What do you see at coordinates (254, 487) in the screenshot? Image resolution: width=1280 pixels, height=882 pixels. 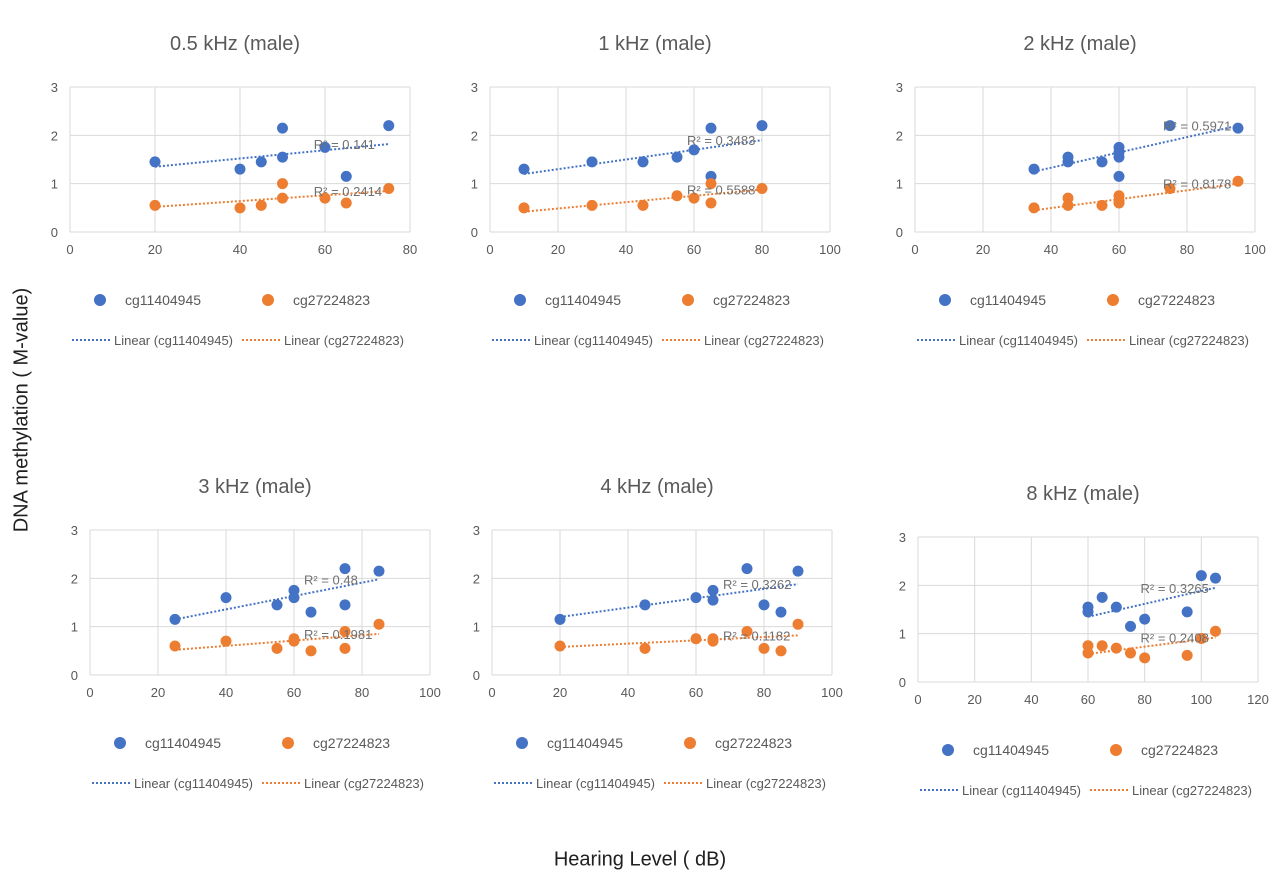 I see `chart-title: 3 kHz (male)` at bounding box center [254, 487].